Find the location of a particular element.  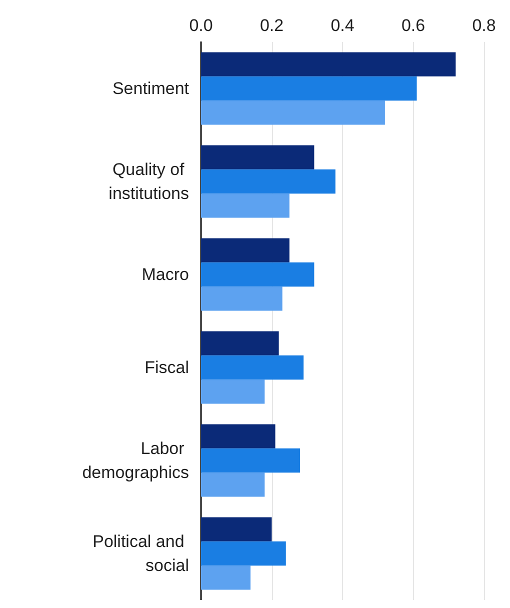

y-tick-label: Macro is located at coordinates (165, 274).